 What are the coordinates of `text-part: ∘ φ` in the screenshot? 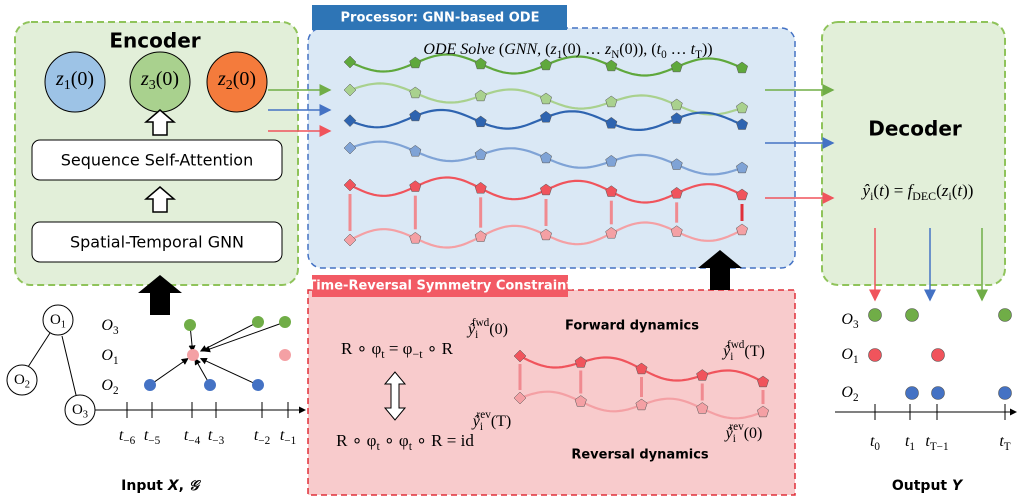 It's located at (394, 440).